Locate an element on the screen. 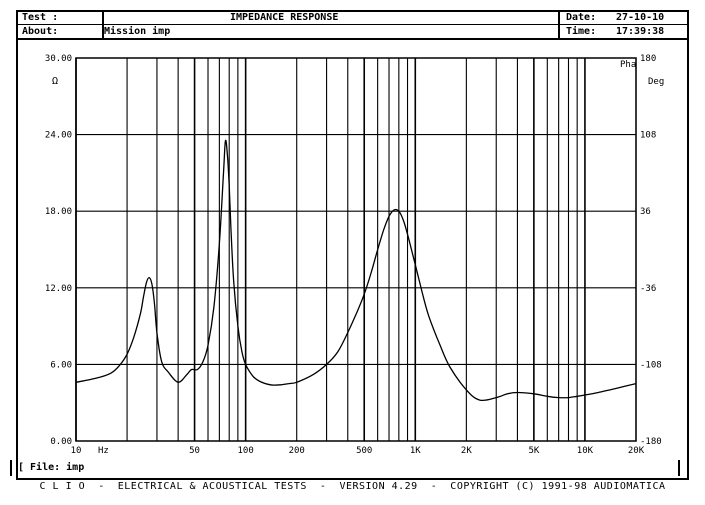  x-tick-label: 2K is located at coordinates (466, 451).